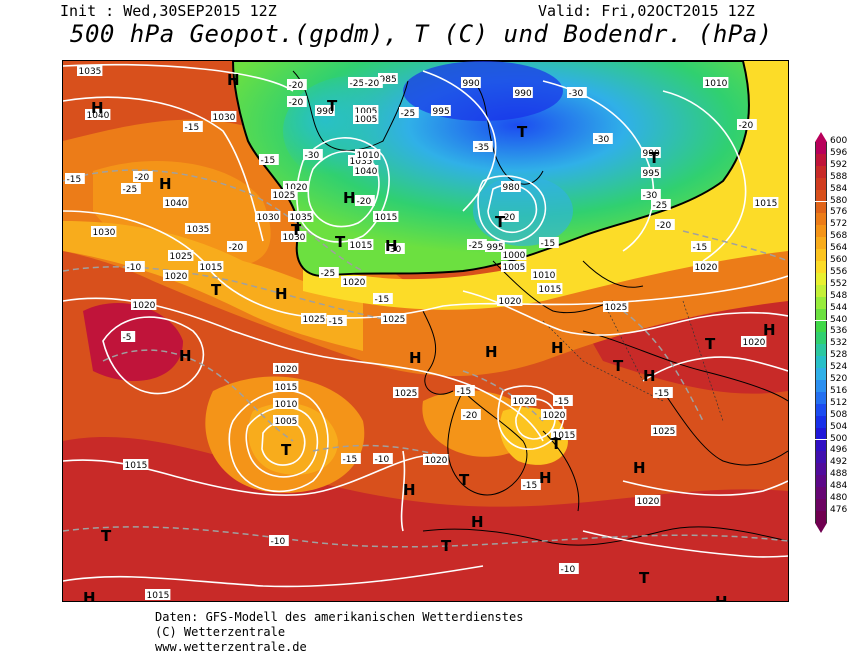  I want to click on legend-label: 532, so click(839, 343).